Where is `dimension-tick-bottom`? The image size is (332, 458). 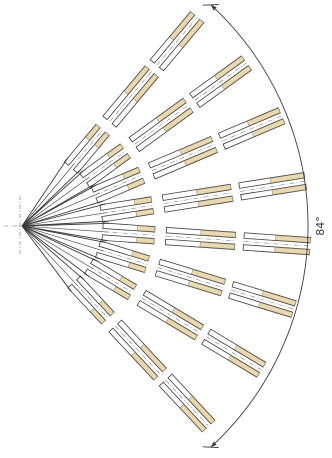
dimension-tick-bottom is located at coordinates (210, 447).